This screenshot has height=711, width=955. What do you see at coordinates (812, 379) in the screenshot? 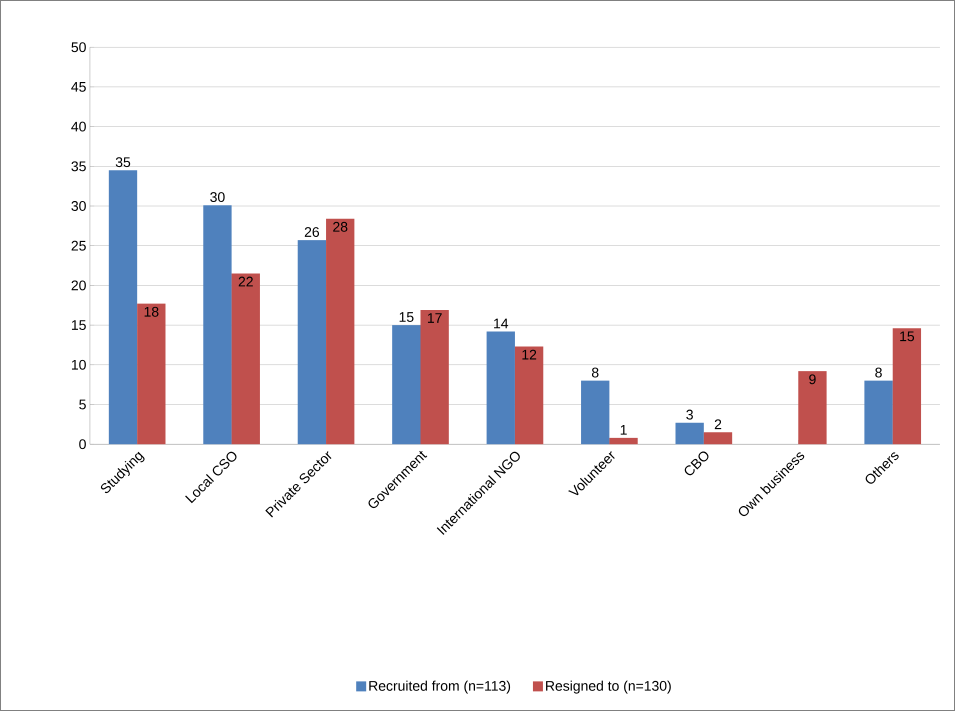
I see `data-label: 9` at bounding box center [812, 379].